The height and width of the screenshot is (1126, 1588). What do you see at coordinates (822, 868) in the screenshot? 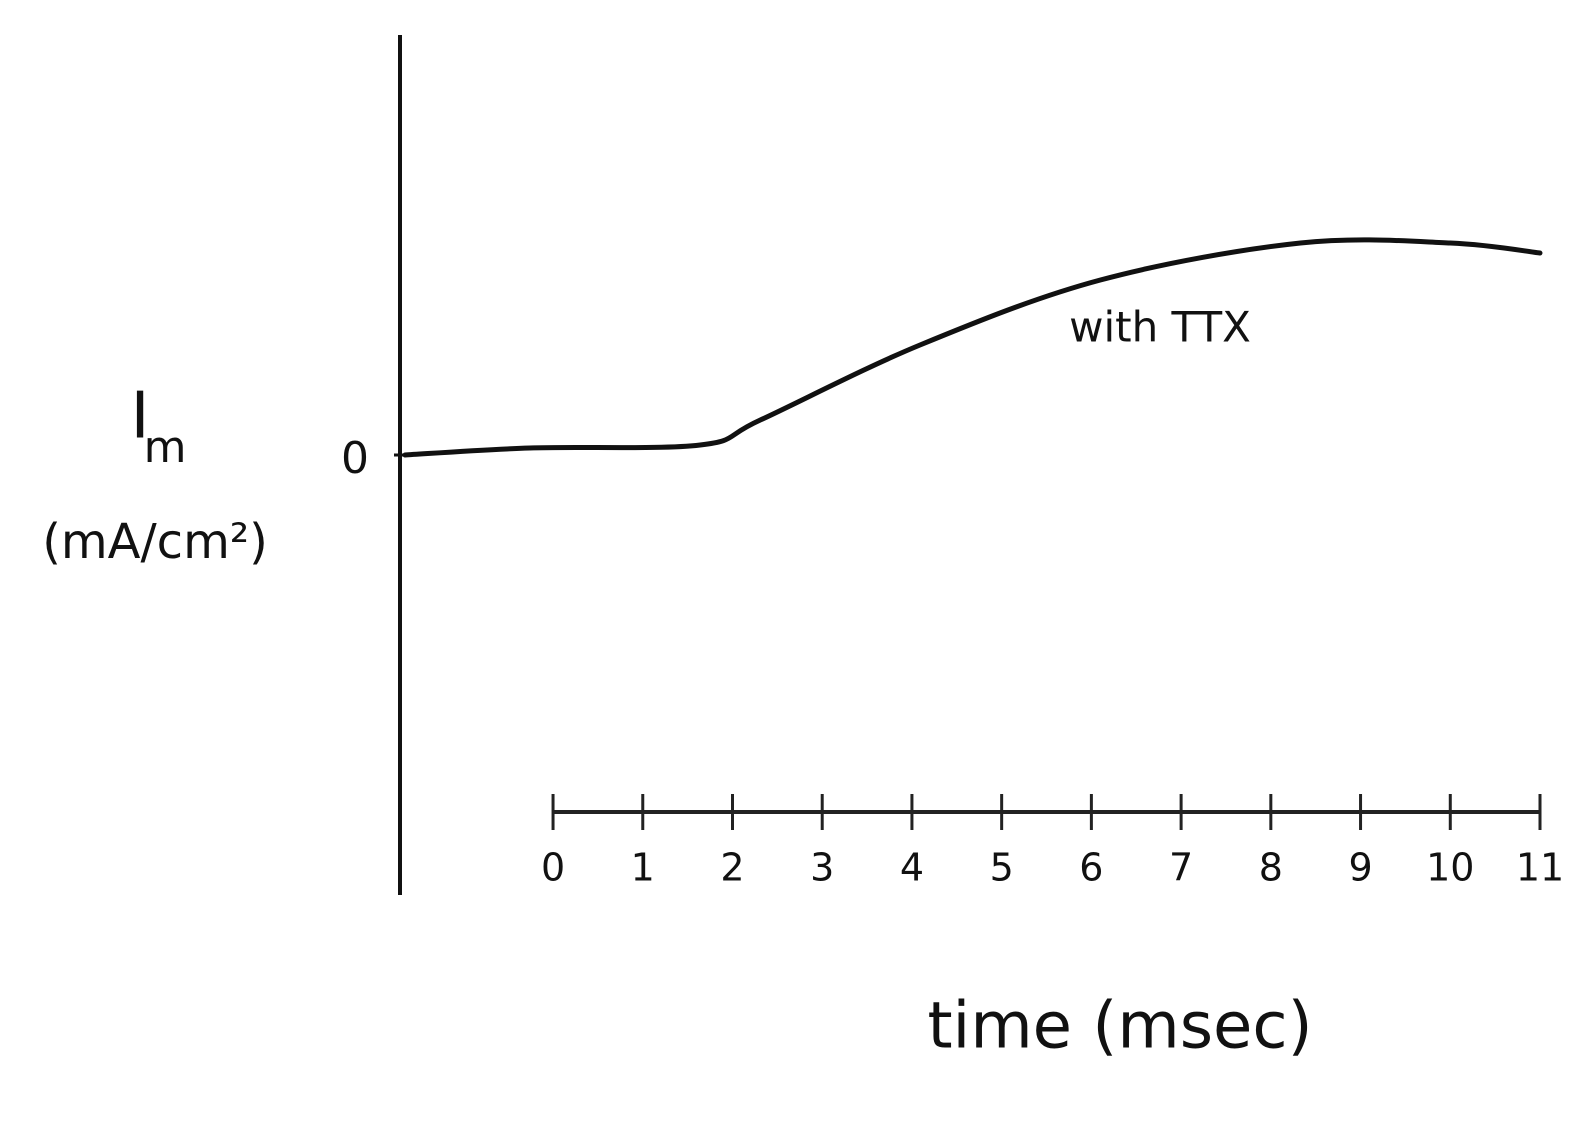
I see `x-tick-label: 3` at bounding box center [822, 868].